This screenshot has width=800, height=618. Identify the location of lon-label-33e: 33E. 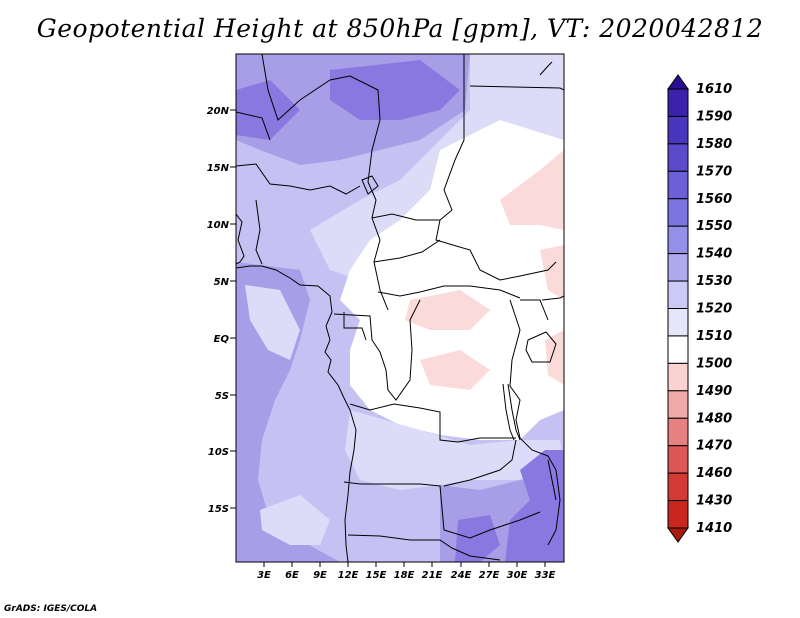
(545, 575).